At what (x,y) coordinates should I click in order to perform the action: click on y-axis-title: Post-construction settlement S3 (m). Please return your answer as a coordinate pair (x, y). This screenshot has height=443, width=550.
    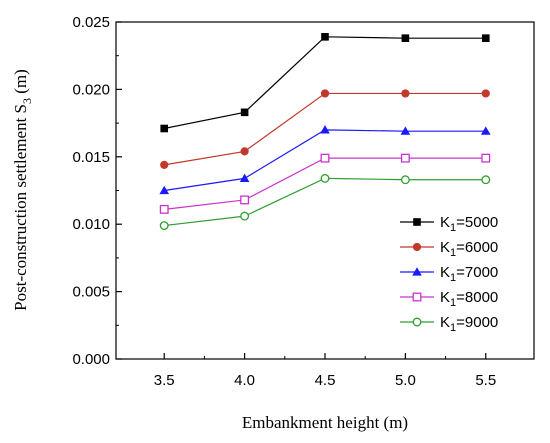
    Looking at the image, I should click on (22, 190).